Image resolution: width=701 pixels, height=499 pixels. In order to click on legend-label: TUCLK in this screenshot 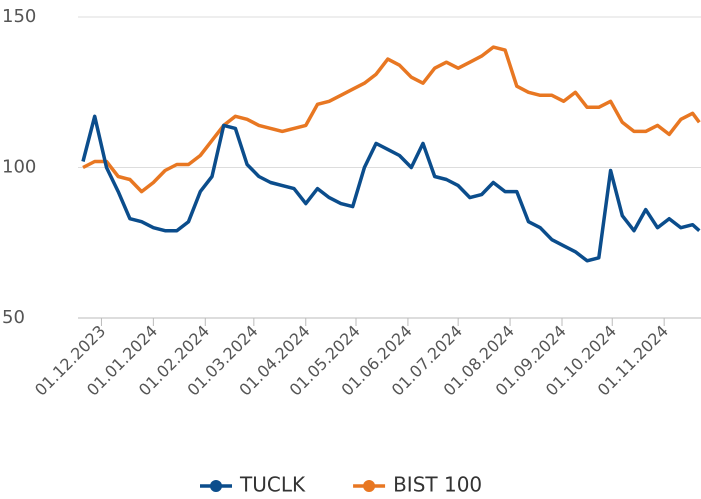, I will do `click(272, 485)`.